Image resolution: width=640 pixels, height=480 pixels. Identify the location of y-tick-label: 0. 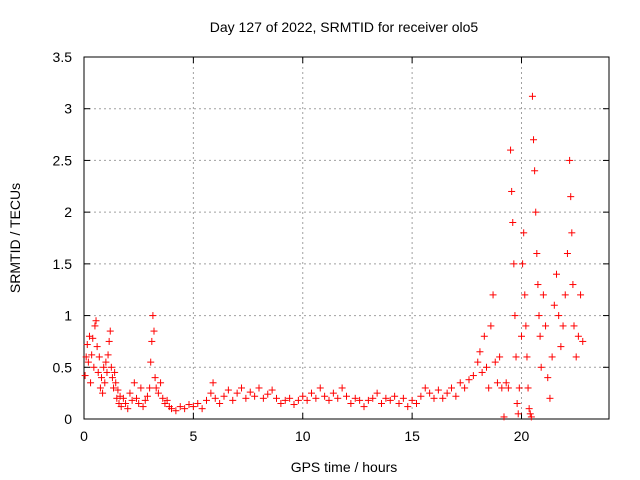
(68, 419).